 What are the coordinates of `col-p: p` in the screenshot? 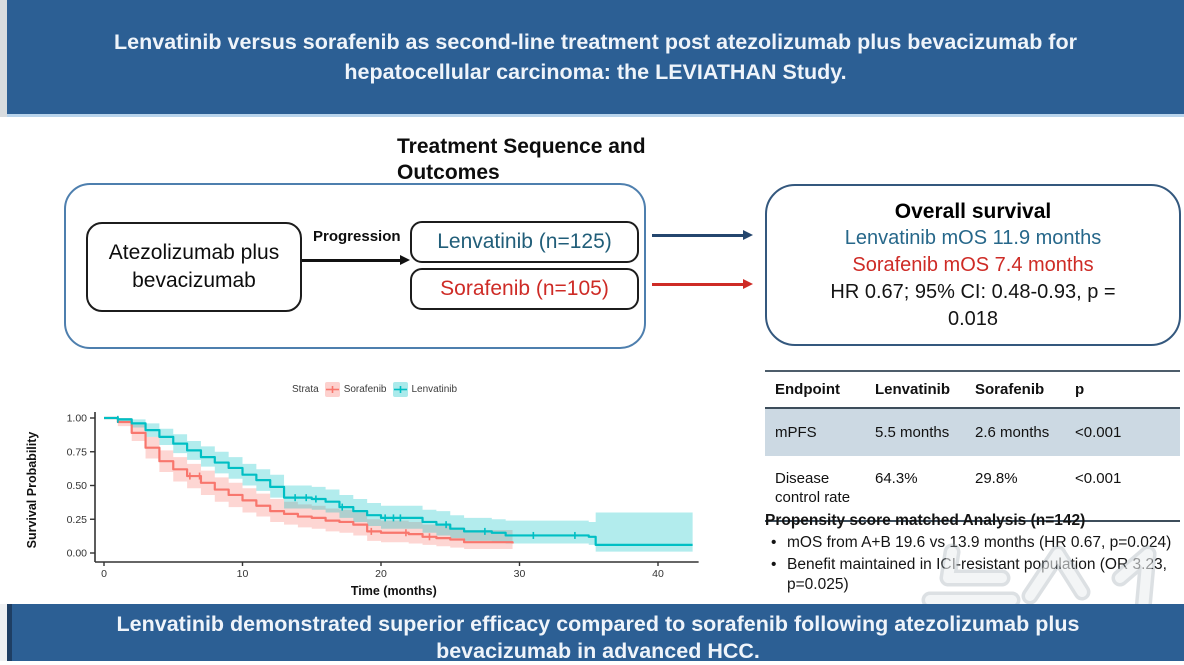 It's located at (1080, 389).